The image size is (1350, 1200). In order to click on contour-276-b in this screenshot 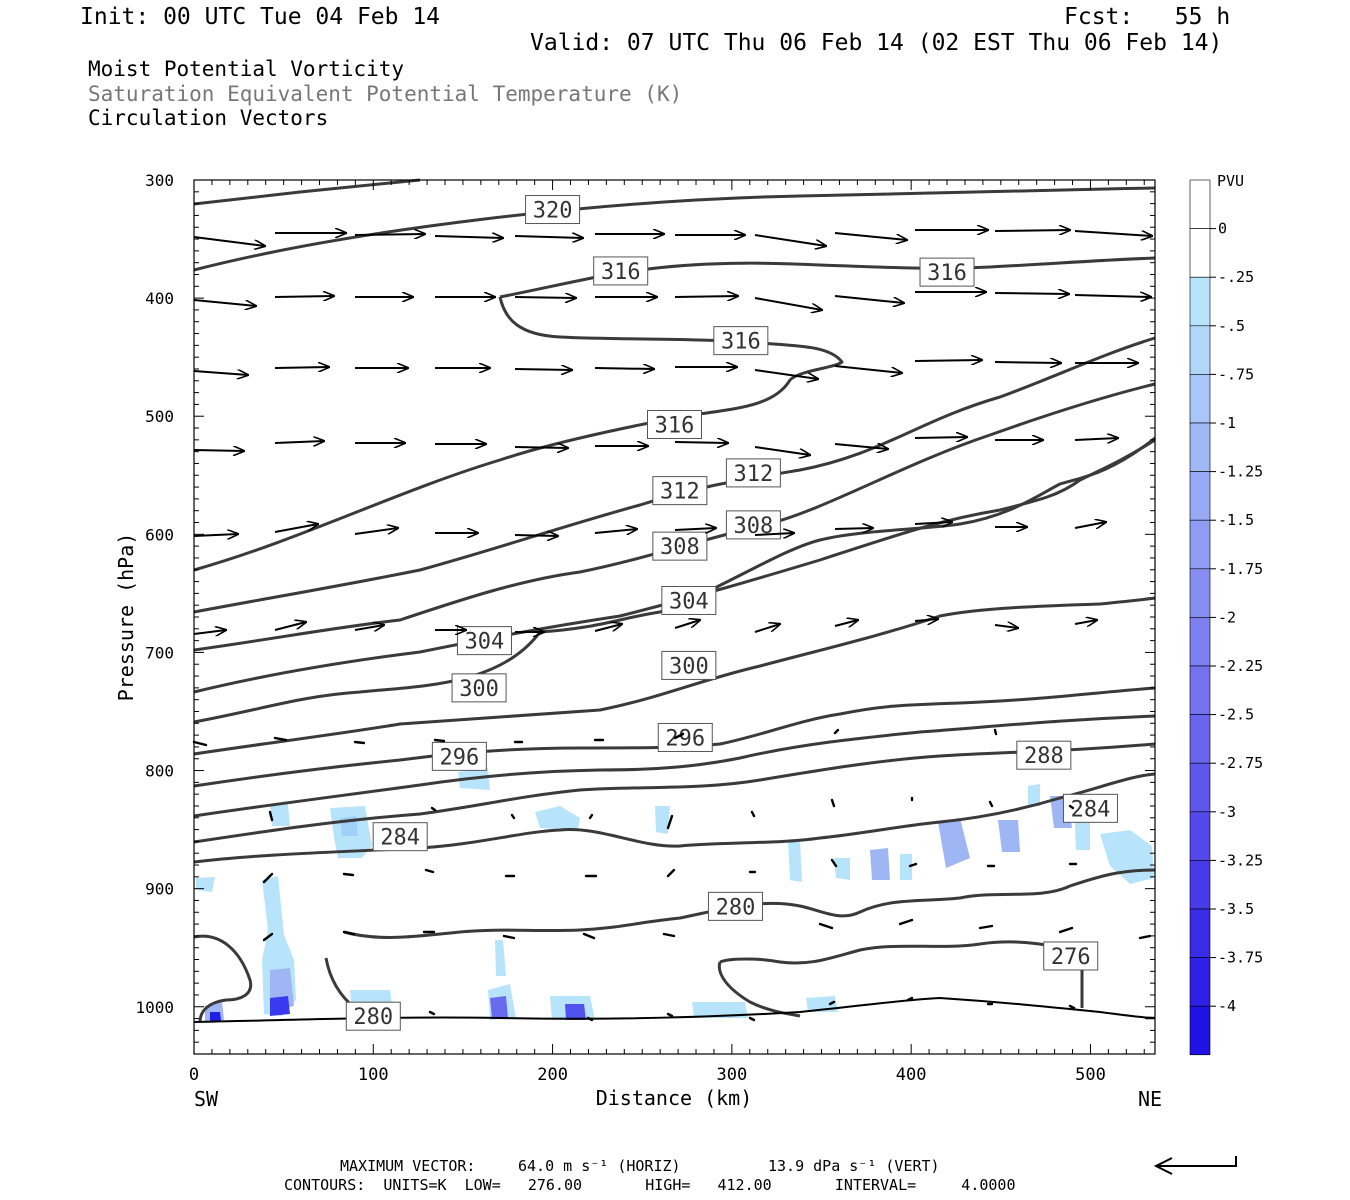, I will do `click(900, 952)`.